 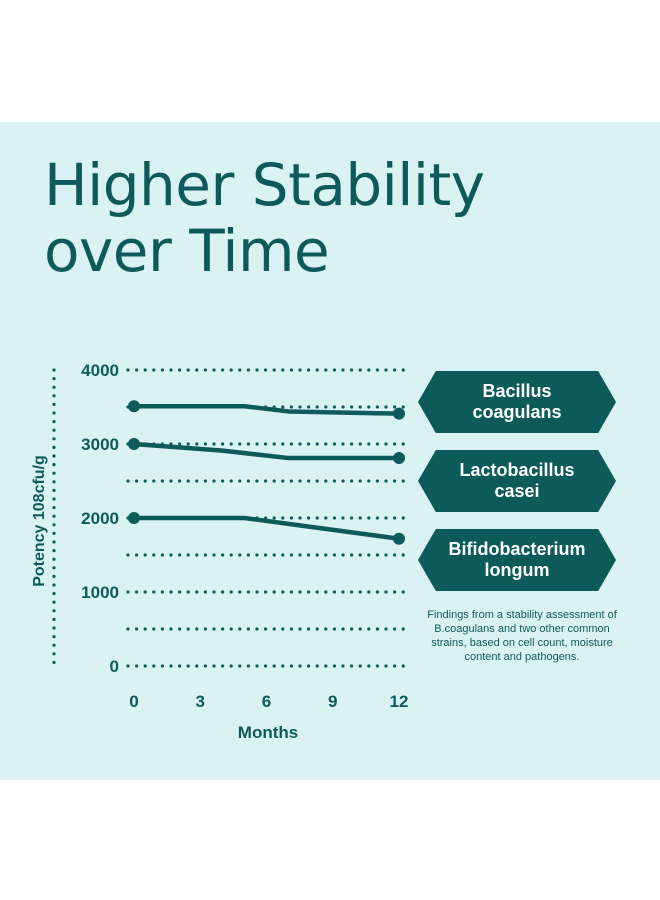 I want to click on y-tick-label: 3000, so click(x=100, y=444).